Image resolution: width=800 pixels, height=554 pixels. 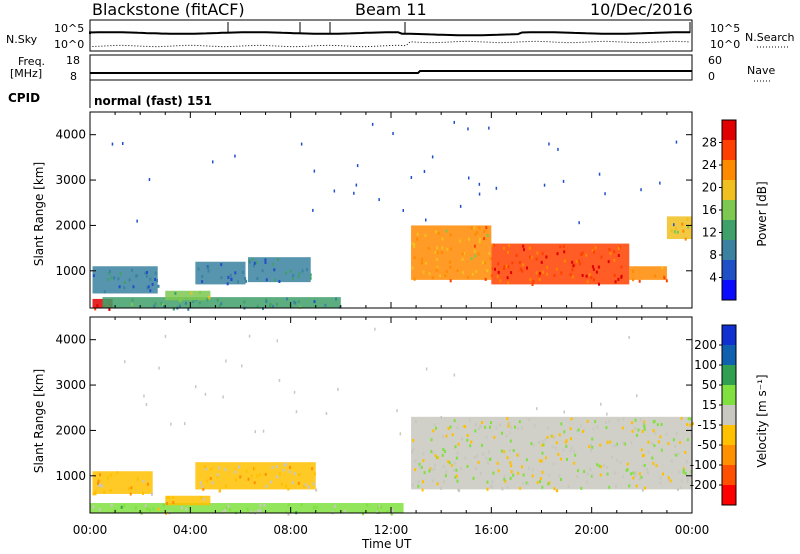 I want to click on station-title: Blackstone (fitACF), so click(x=168, y=9).